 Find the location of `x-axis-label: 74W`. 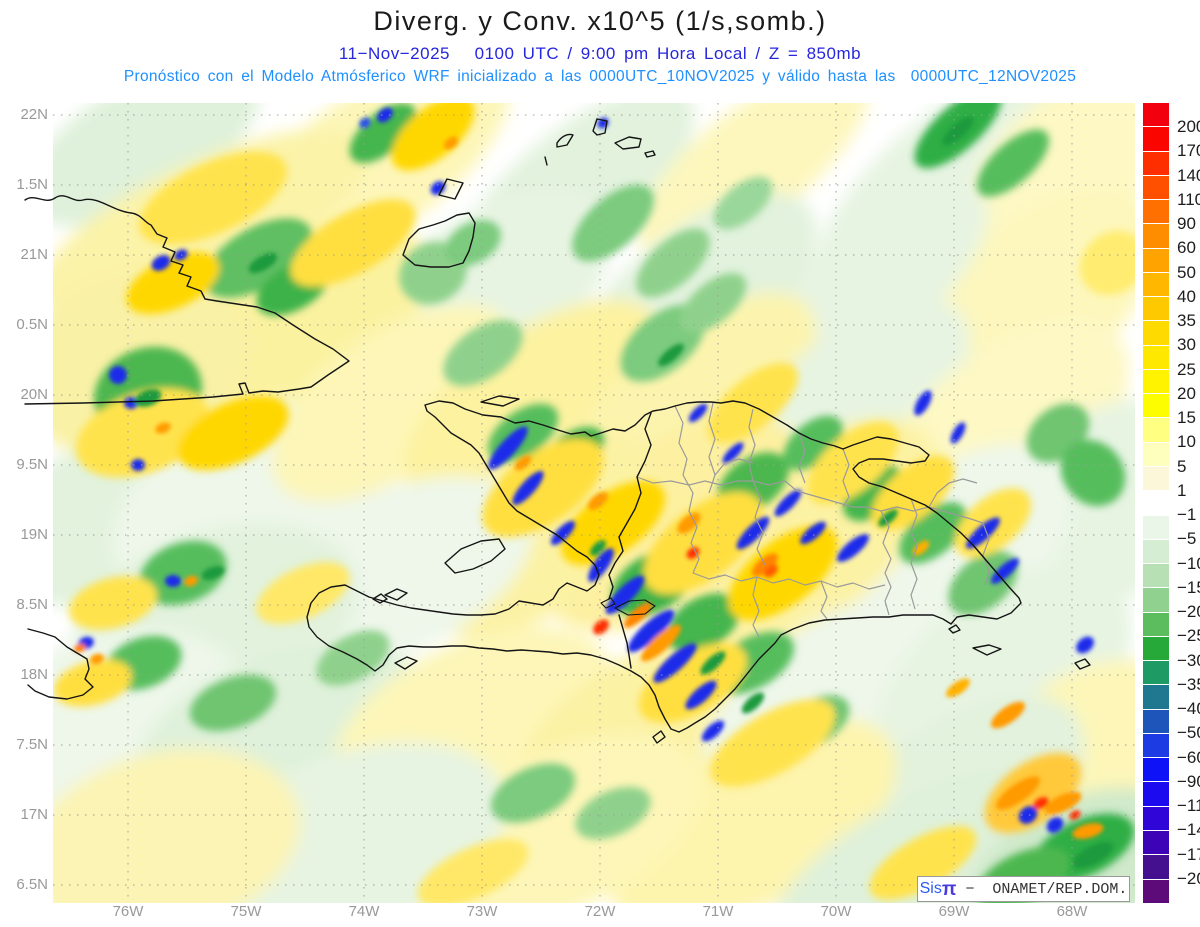

x-axis-label: 74W is located at coordinates (364, 911).